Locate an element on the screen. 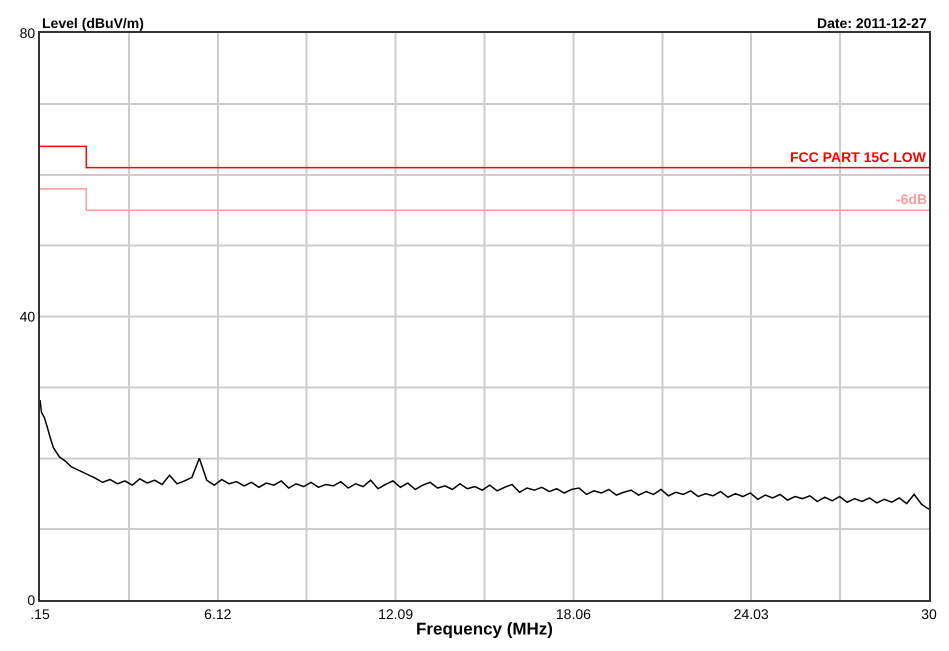 The image size is (949, 651). x-tick-label: 12.09 is located at coordinates (396, 614).